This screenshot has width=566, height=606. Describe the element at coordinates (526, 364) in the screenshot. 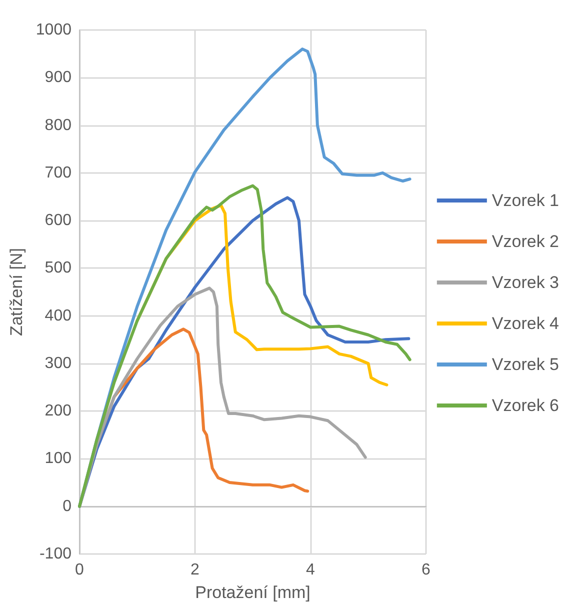

I see `legend-label: Vzorek 5` at that location.